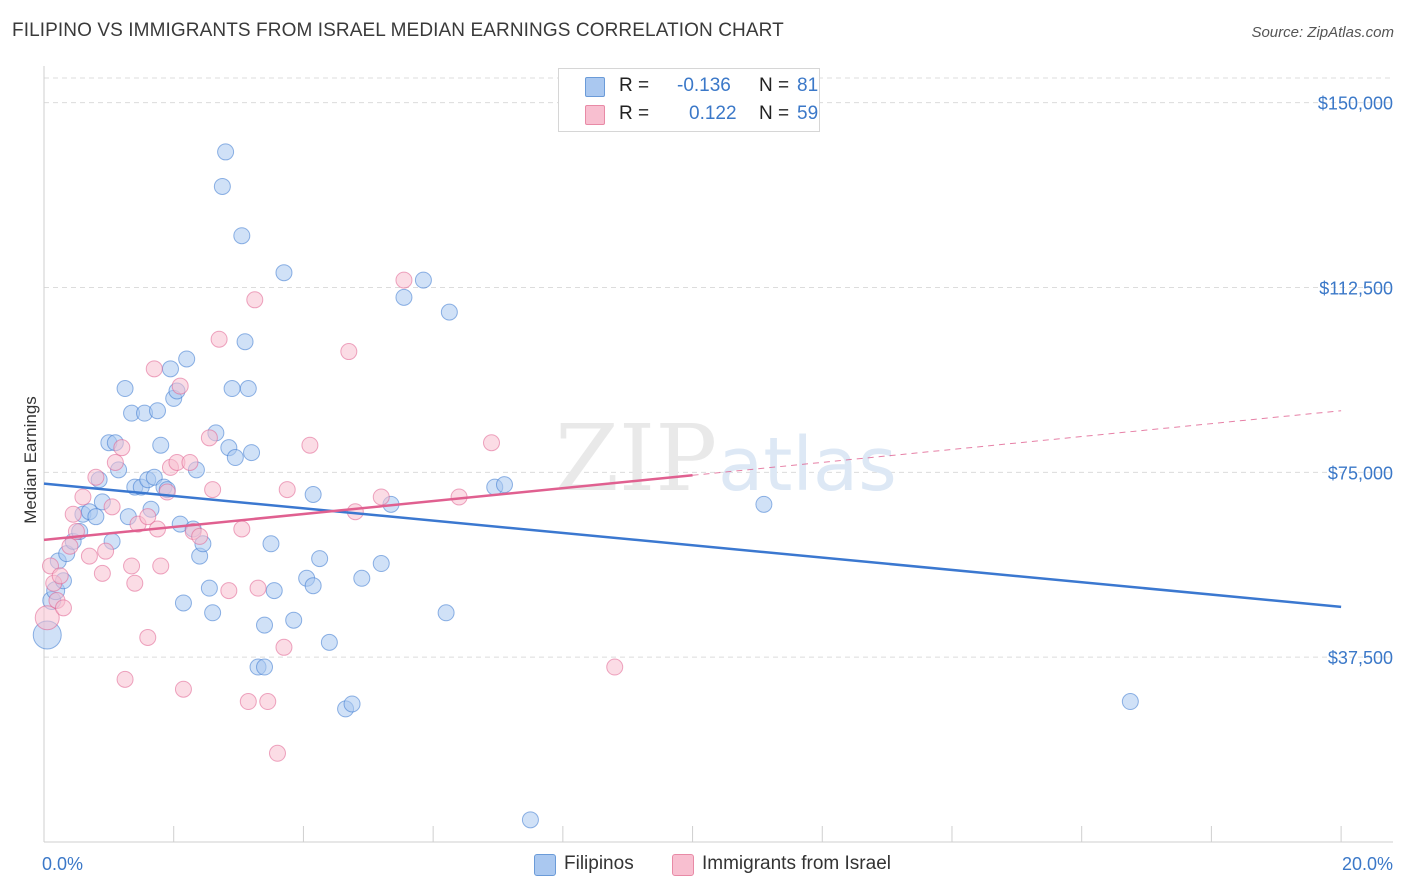 This screenshot has height=892, width=1406. I want to click on x-tick-label: 20.0%, so click(1367, 864).